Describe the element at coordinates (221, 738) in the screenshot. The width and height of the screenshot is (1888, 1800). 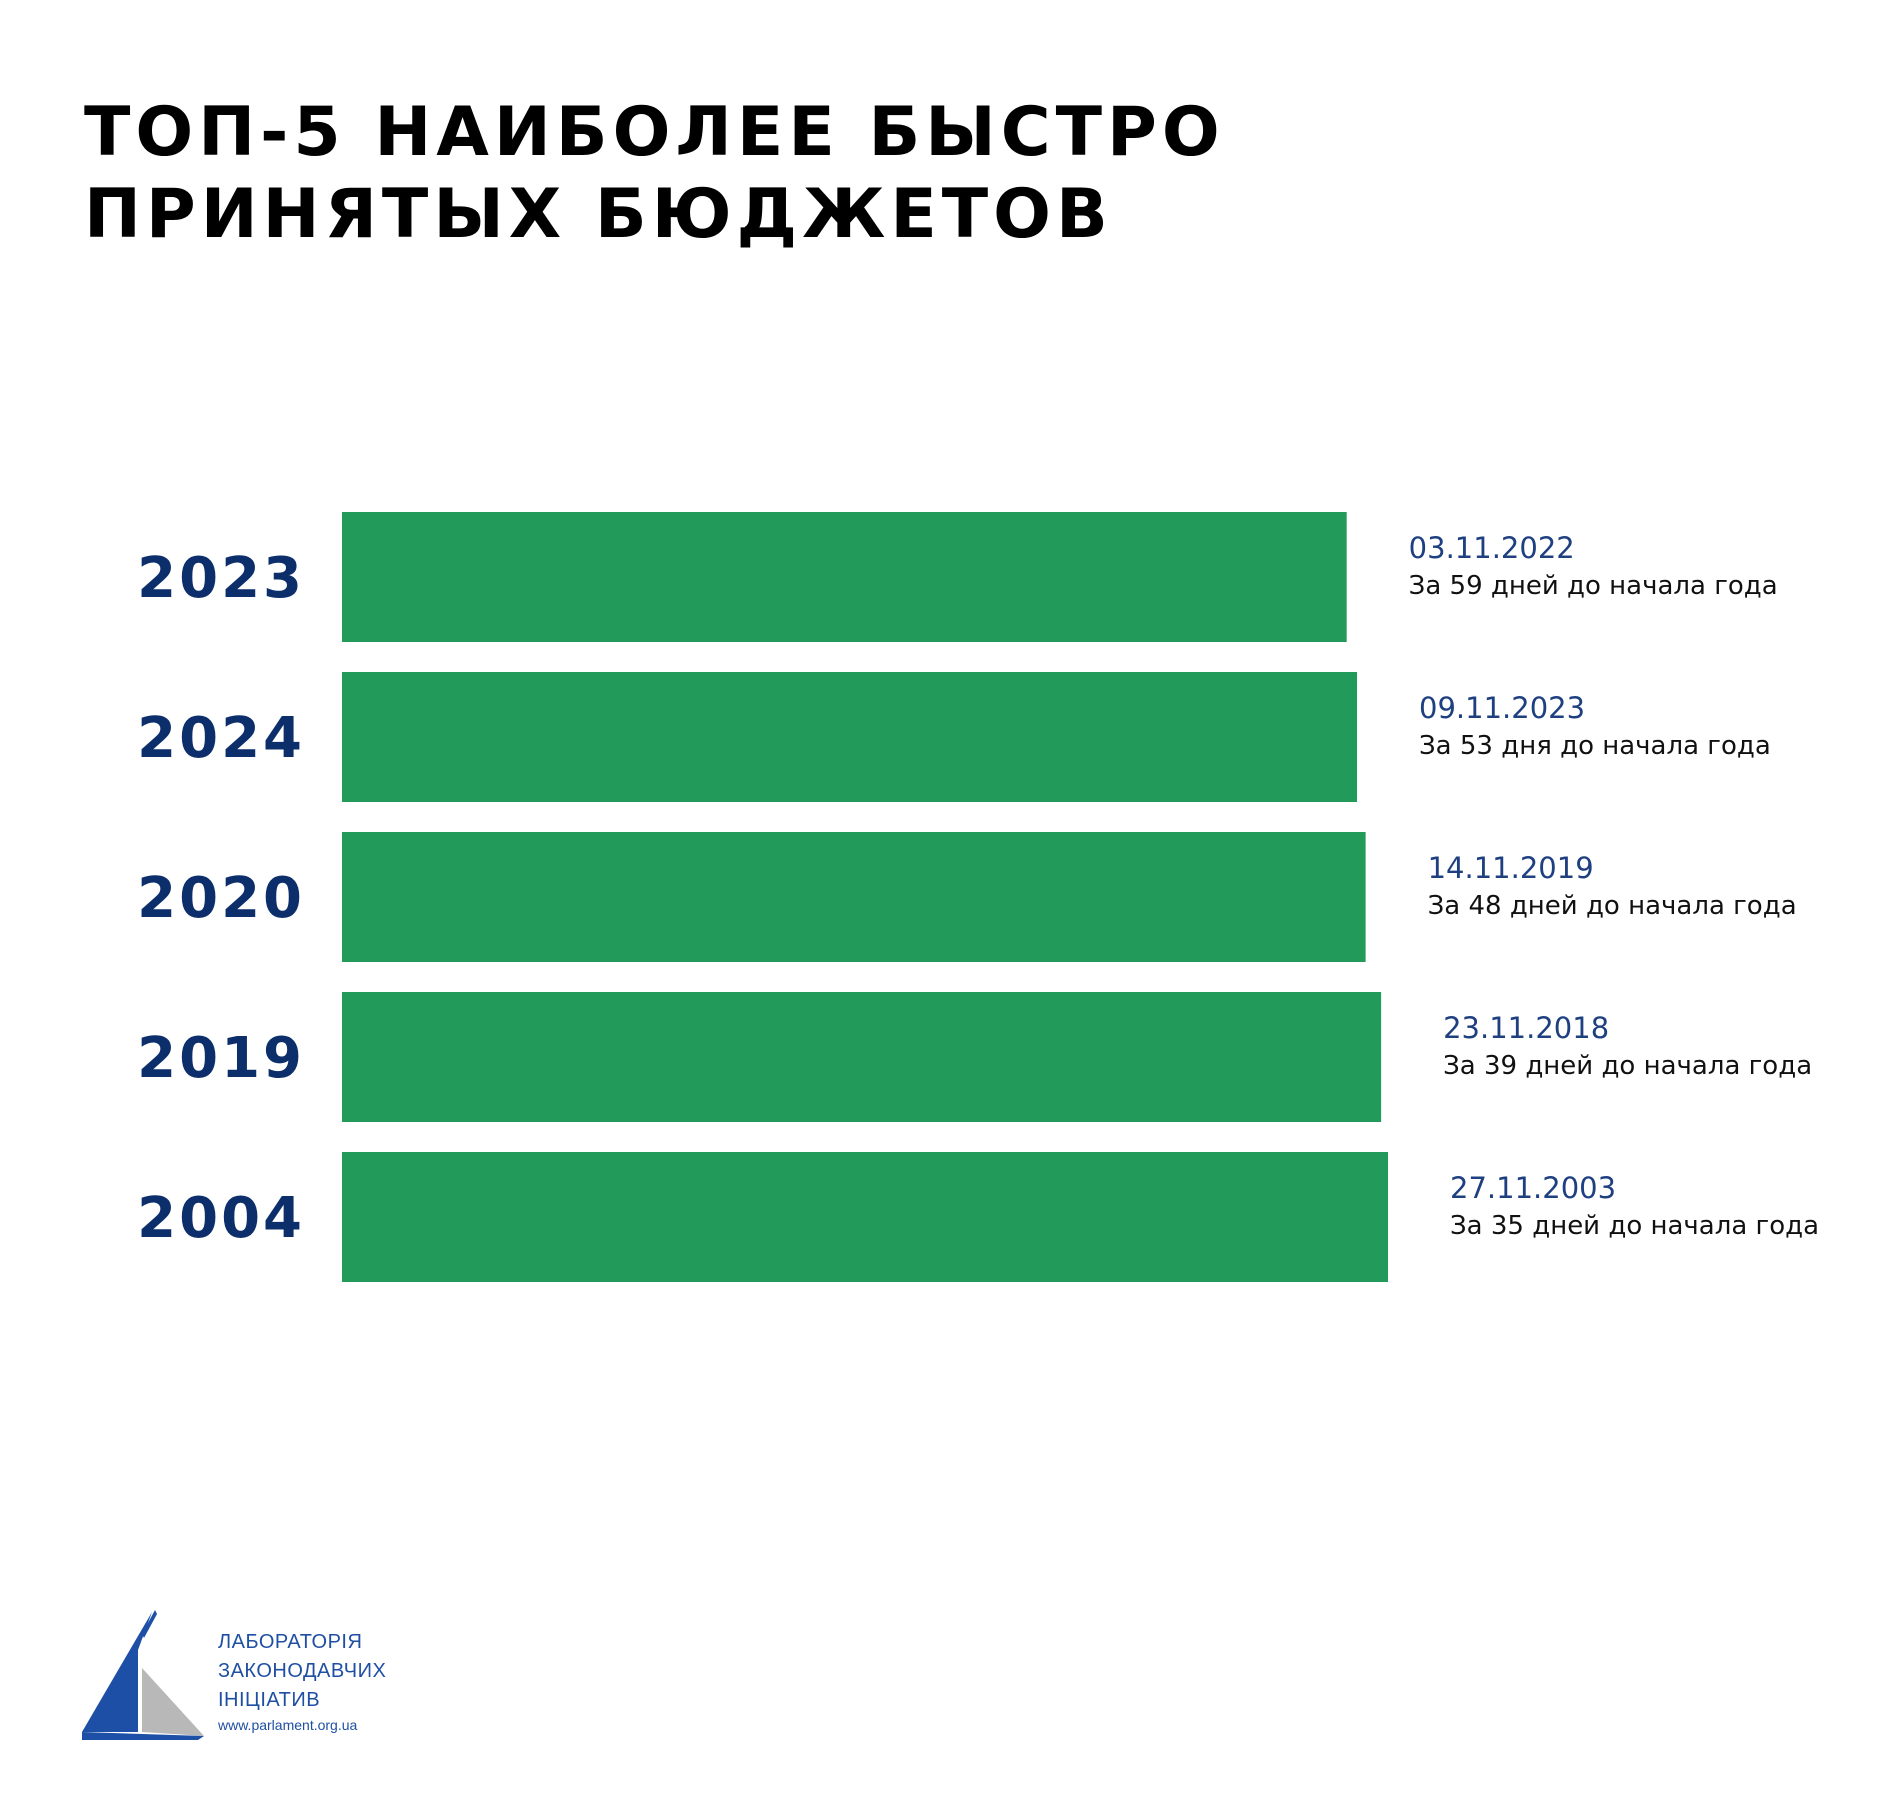
I see `category-label-2024: 2024` at that location.